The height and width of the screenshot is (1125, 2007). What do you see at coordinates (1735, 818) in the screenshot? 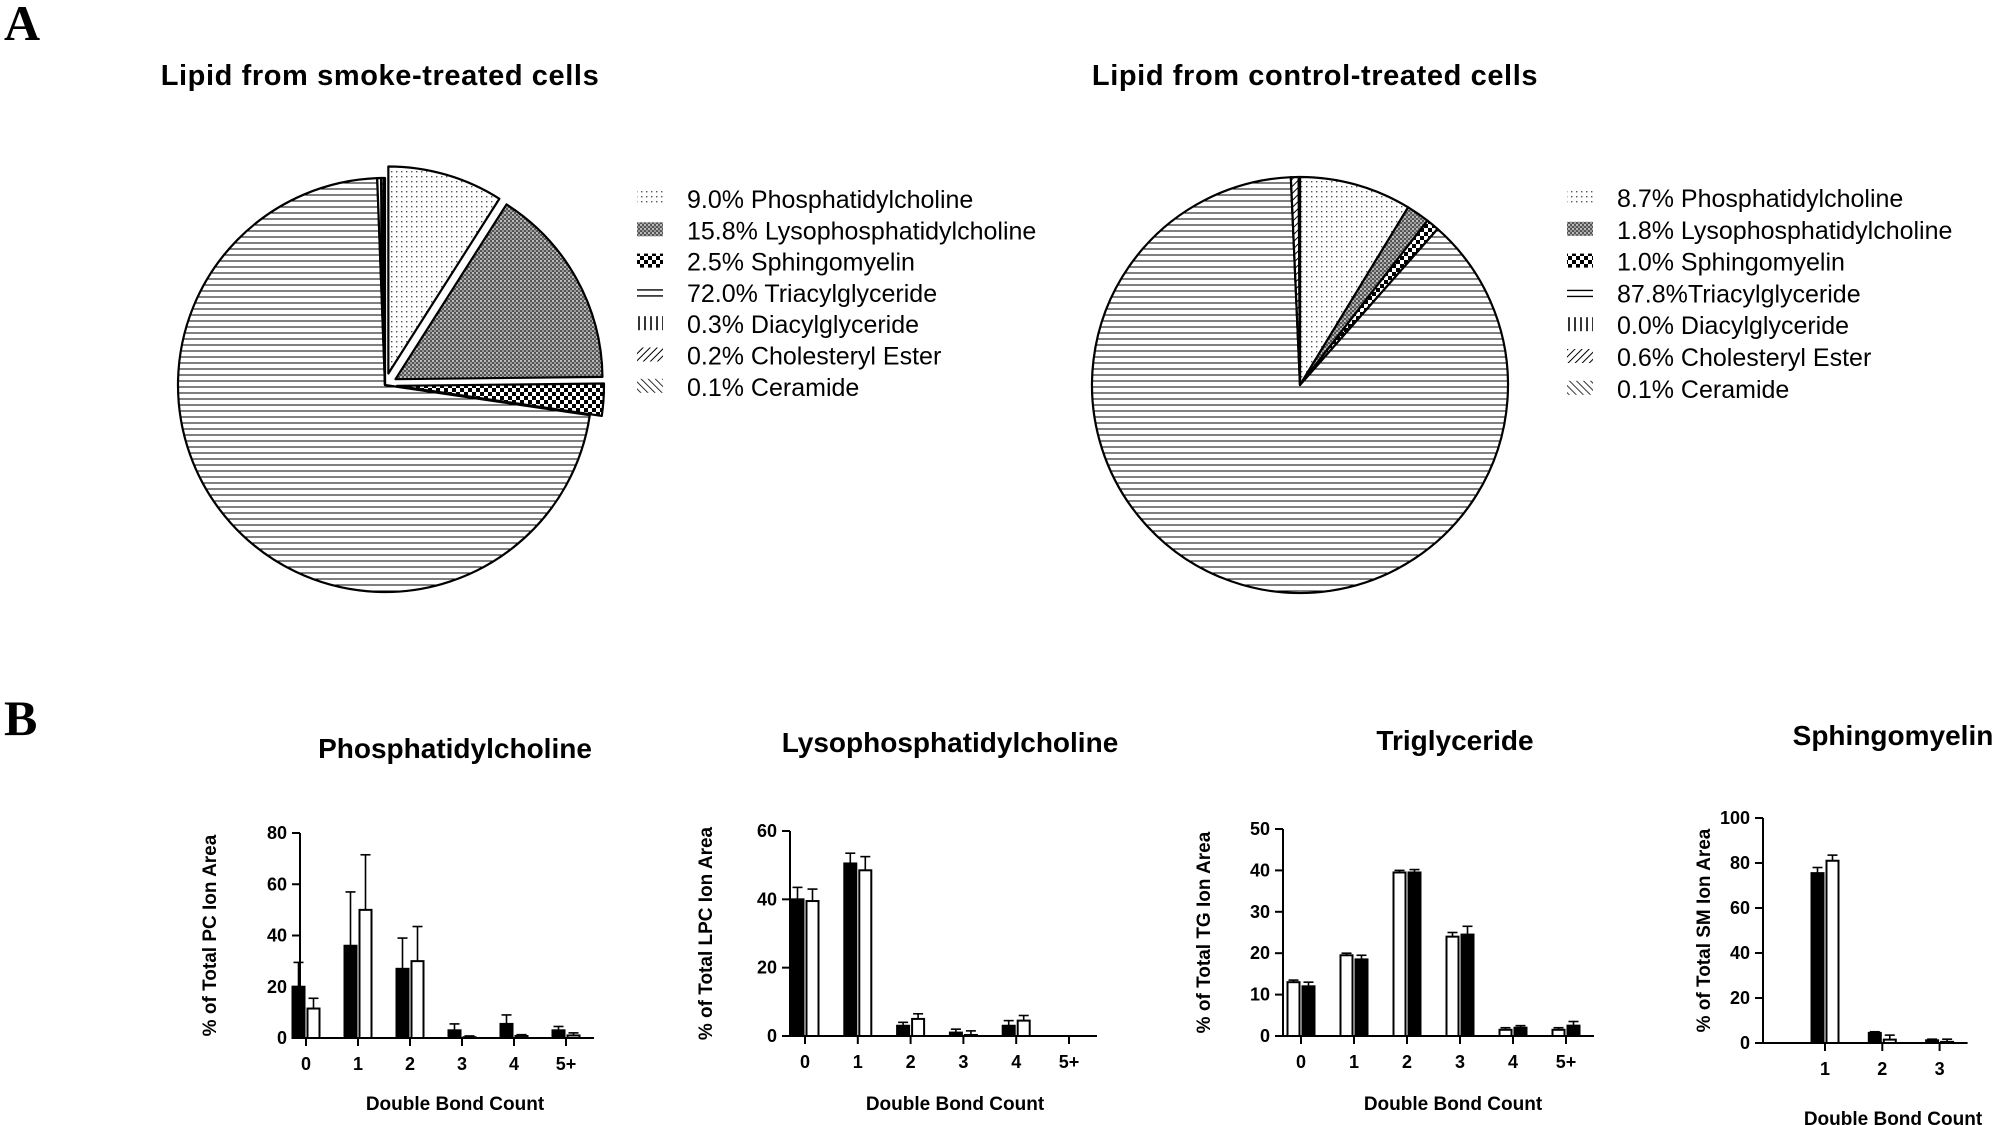
I see `y-tick-label: 100` at bounding box center [1735, 818].